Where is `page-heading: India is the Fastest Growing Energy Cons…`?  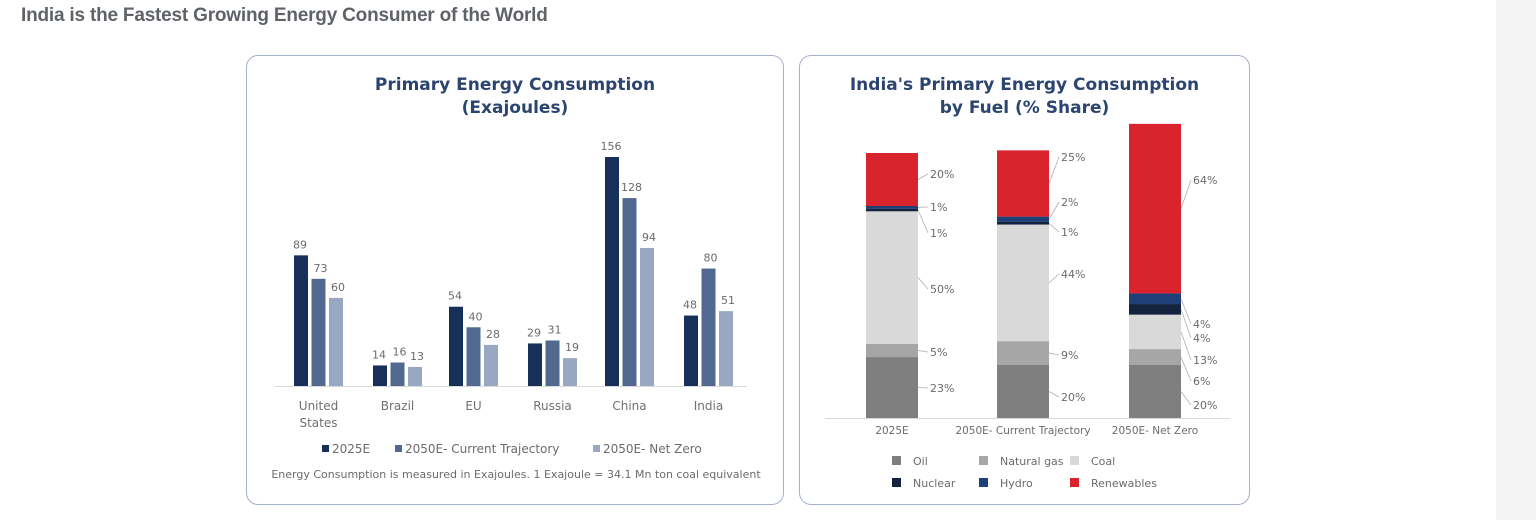
page-heading: India is the Fastest Growing Energy Cons… is located at coordinates (284, 15).